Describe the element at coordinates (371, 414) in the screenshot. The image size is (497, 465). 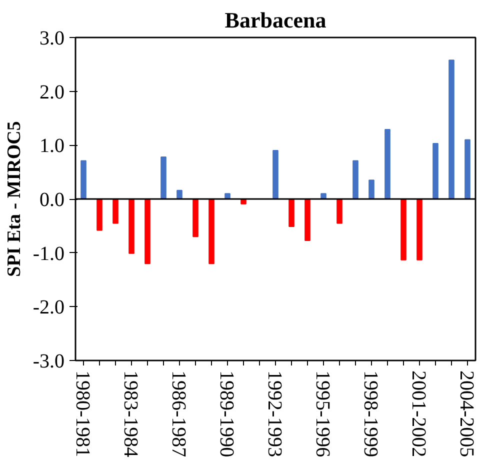
I see `x-tick-label: 1998-1999` at that location.